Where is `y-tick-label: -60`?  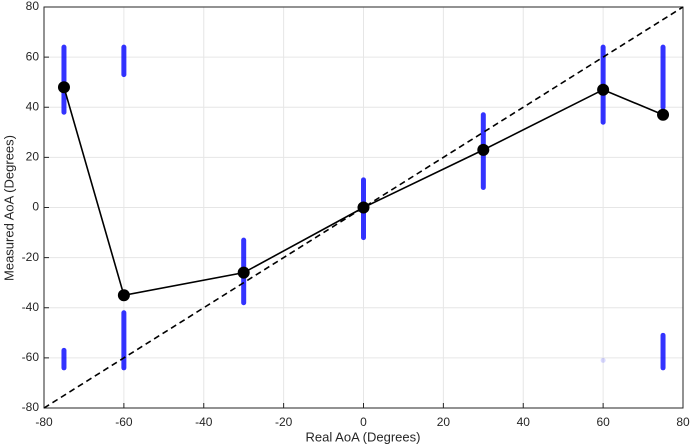
y-tick-label: -60 is located at coordinates (31, 357).